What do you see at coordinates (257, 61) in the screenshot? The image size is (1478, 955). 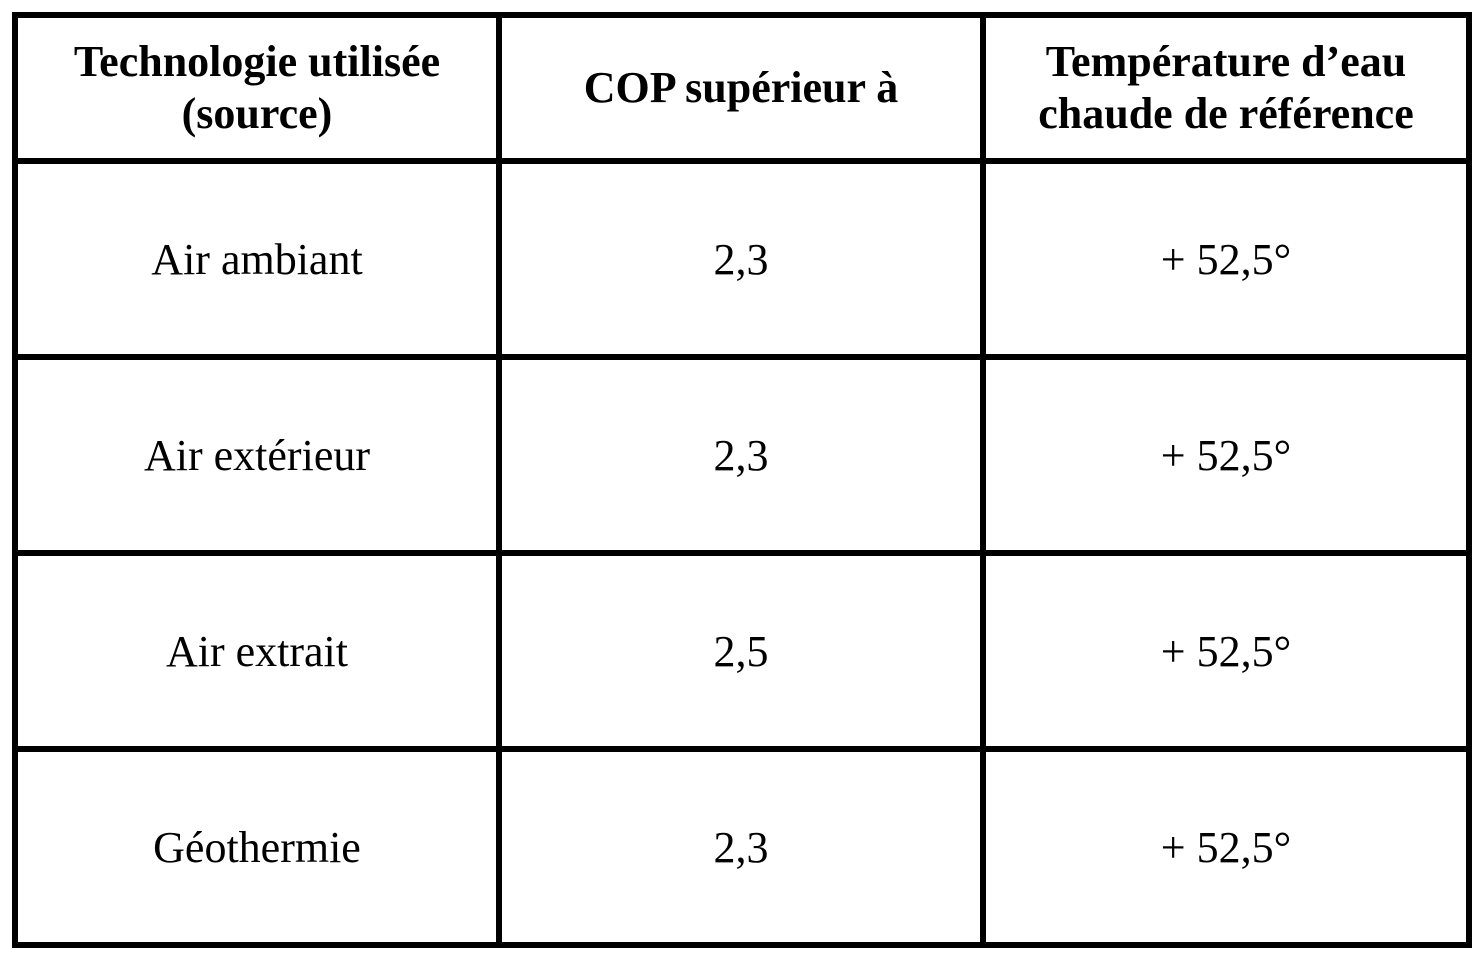 I see `header-technology-line1: Technologie utilisée` at bounding box center [257, 61].